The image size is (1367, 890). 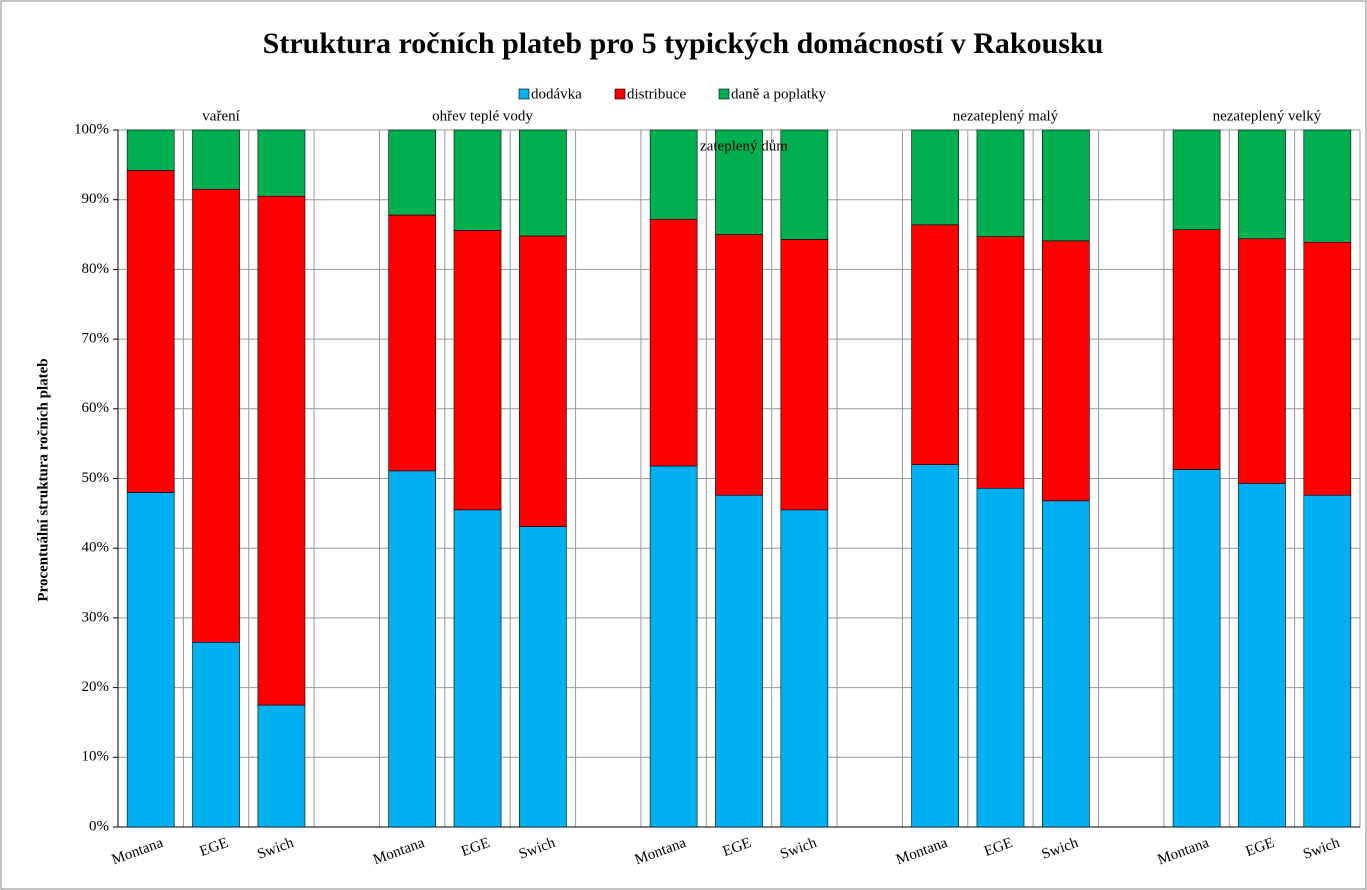 I want to click on y-tick-label: 80%, so click(x=96, y=269).